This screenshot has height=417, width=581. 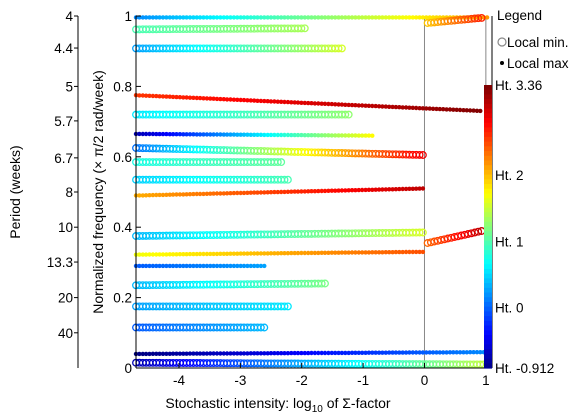 What do you see at coordinates (63, 48) in the screenshot?
I see `period-tick-label: 4.4` at bounding box center [63, 48].